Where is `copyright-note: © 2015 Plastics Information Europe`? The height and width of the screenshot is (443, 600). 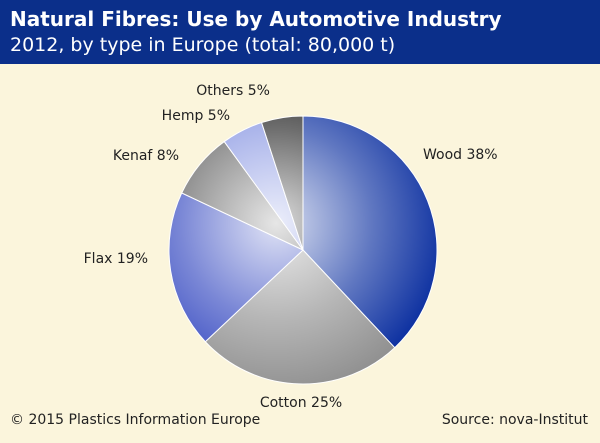 copyright-note: © 2015 Plastics Information Europe is located at coordinates (135, 420).